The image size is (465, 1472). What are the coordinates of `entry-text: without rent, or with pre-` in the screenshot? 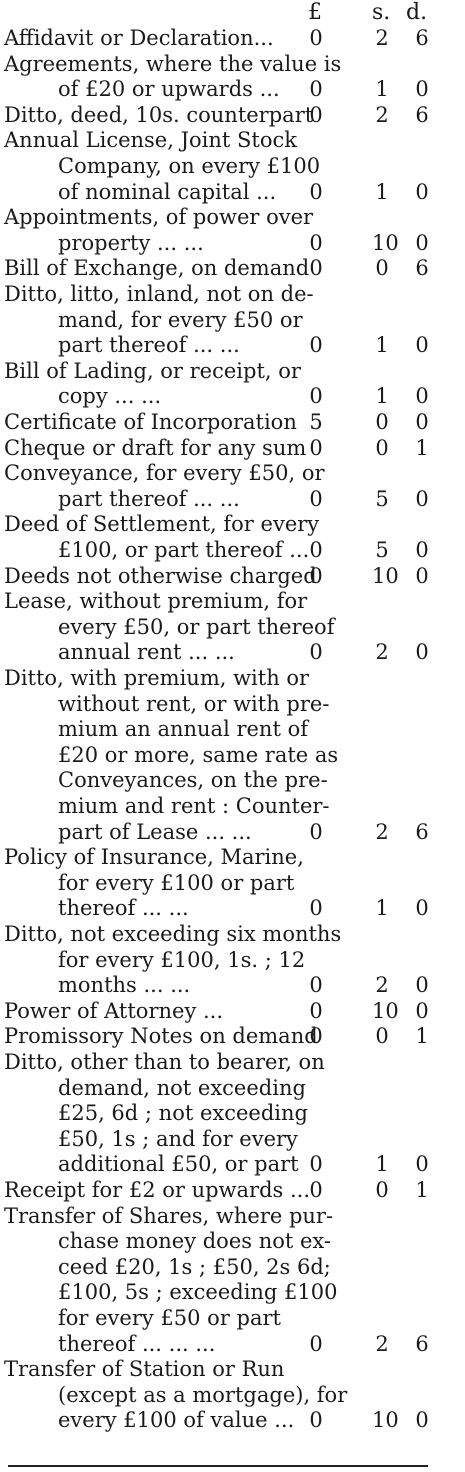 It's located at (194, 703).